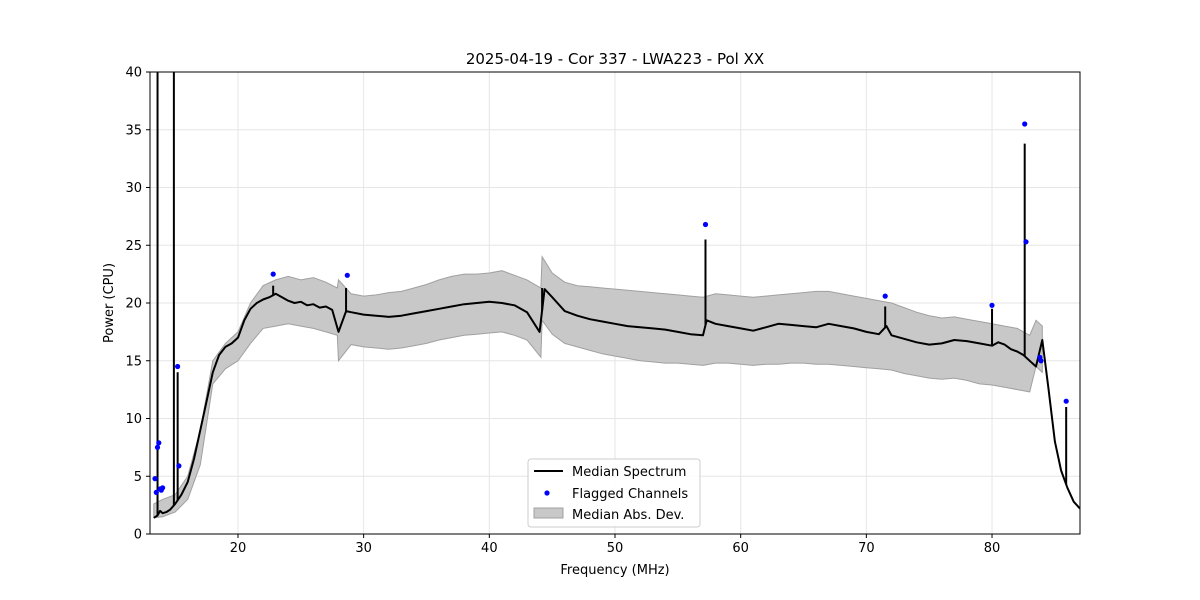  What do you see at coordinates (740, 548) in the screenshot?
I see `x-tick-label: 60` at bounding box center [740, 548].